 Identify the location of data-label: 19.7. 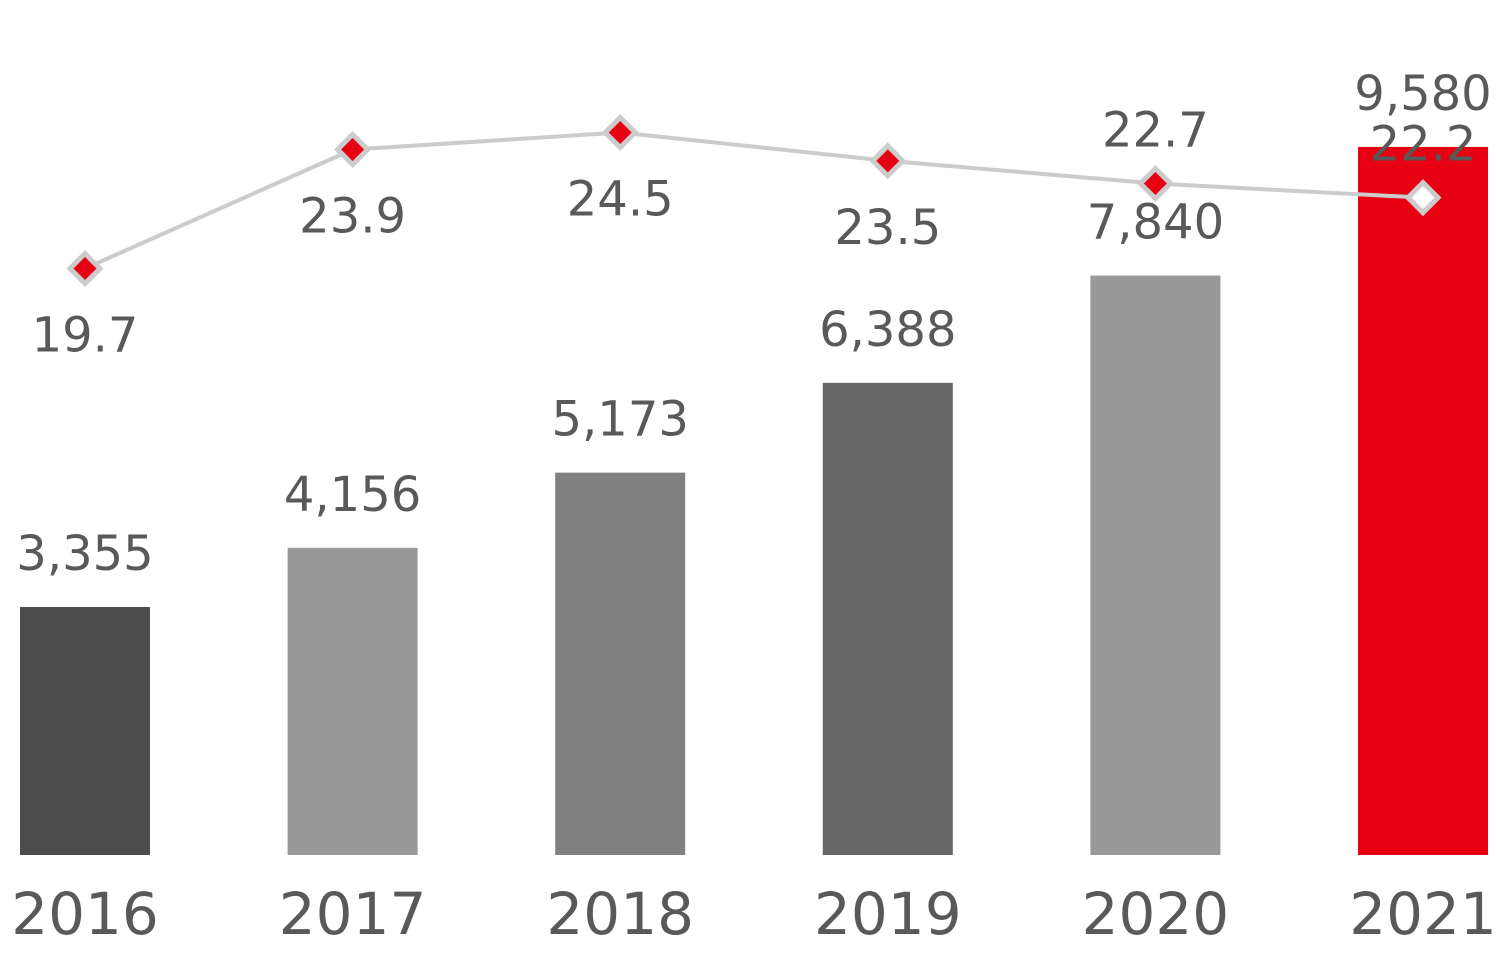
(85, 336).